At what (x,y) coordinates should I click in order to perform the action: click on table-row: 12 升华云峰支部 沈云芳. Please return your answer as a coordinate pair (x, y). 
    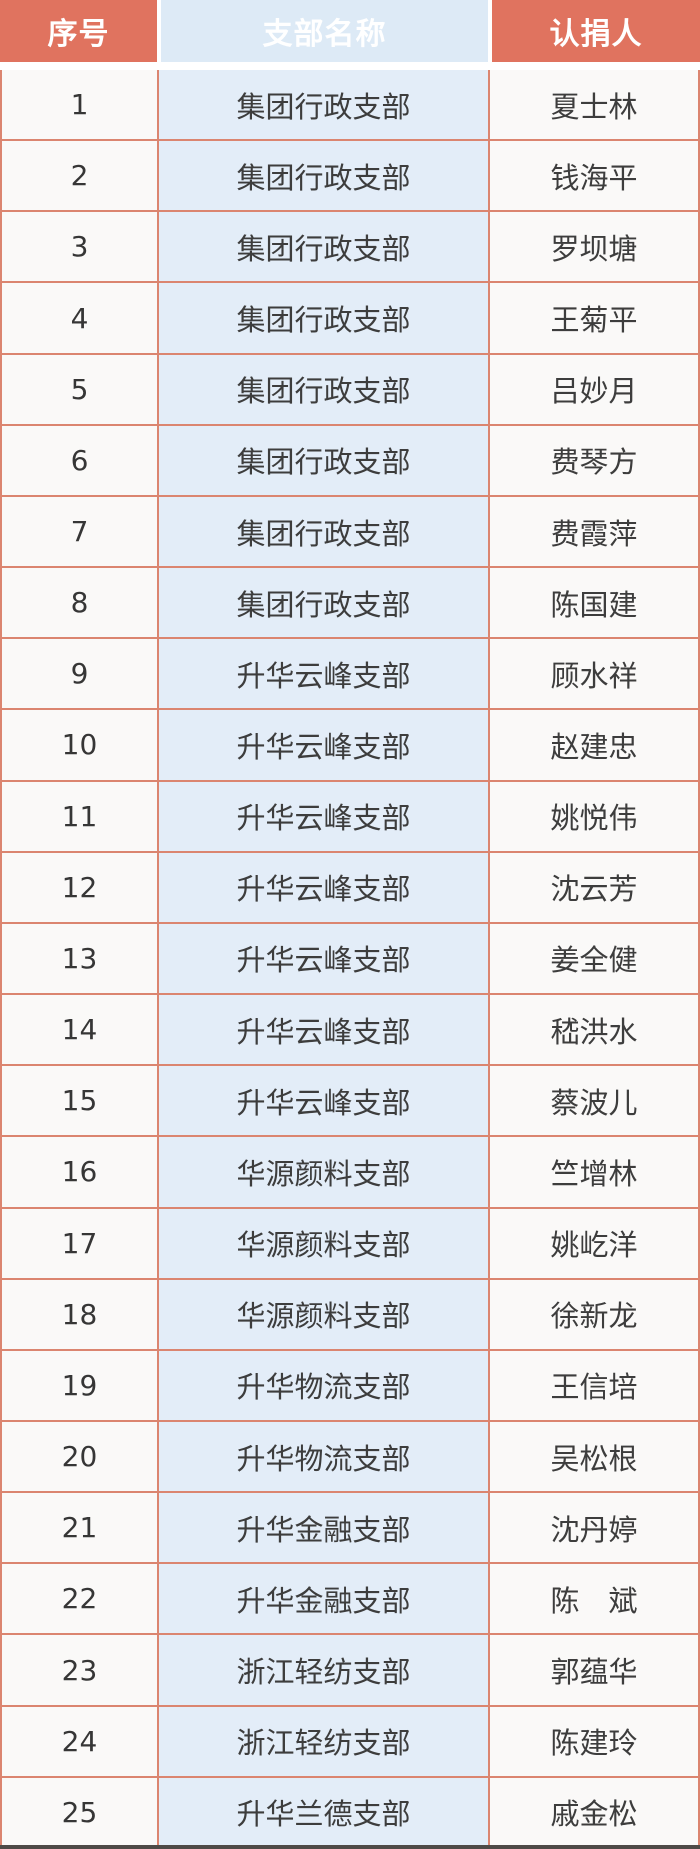
    Looking at the image, I should click on (350, 888).